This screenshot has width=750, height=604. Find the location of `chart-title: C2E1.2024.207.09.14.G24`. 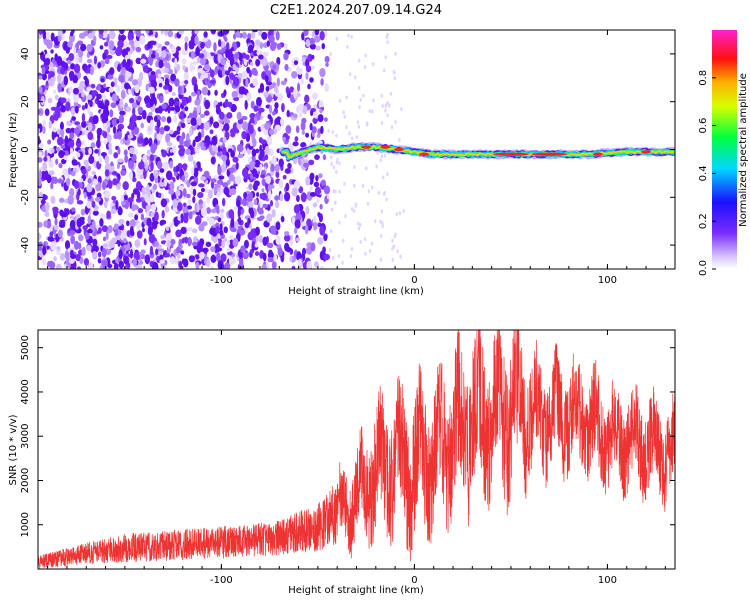

chart-title: C2E1.2024.207.09.14.G24 is located at coordinates (356, 10).